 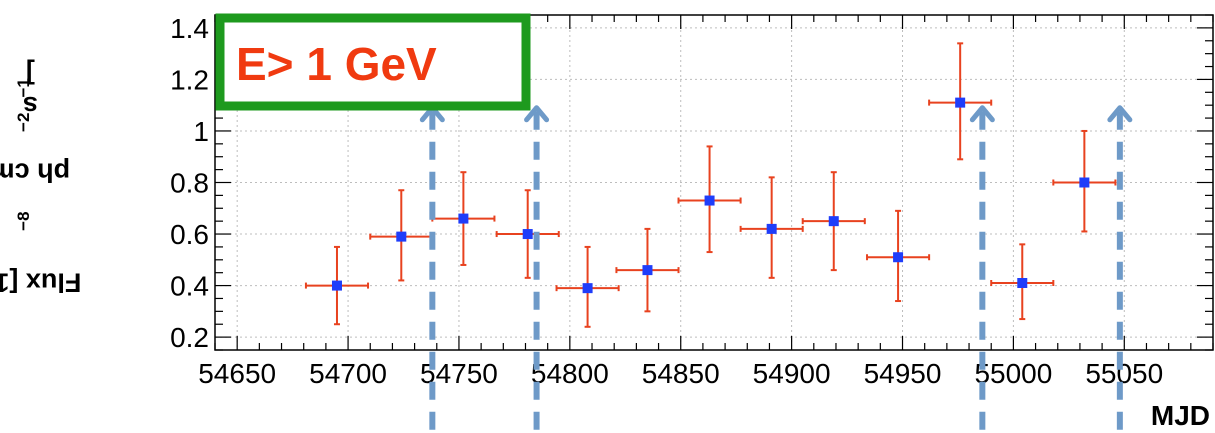 I want to click on ylabel-part: −8, so click(x=23, y=221).